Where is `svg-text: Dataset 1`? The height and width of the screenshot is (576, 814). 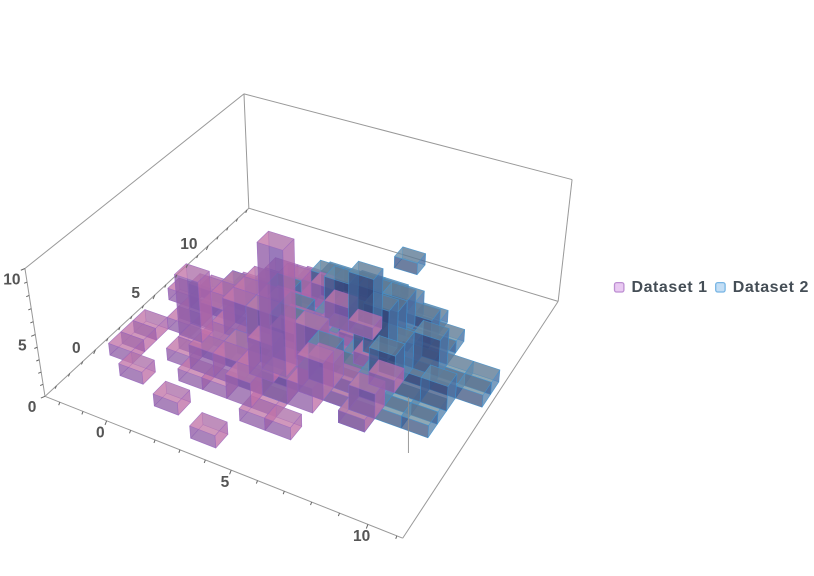
svg-text: Dataset 1 is located at coordinates (670, 287).